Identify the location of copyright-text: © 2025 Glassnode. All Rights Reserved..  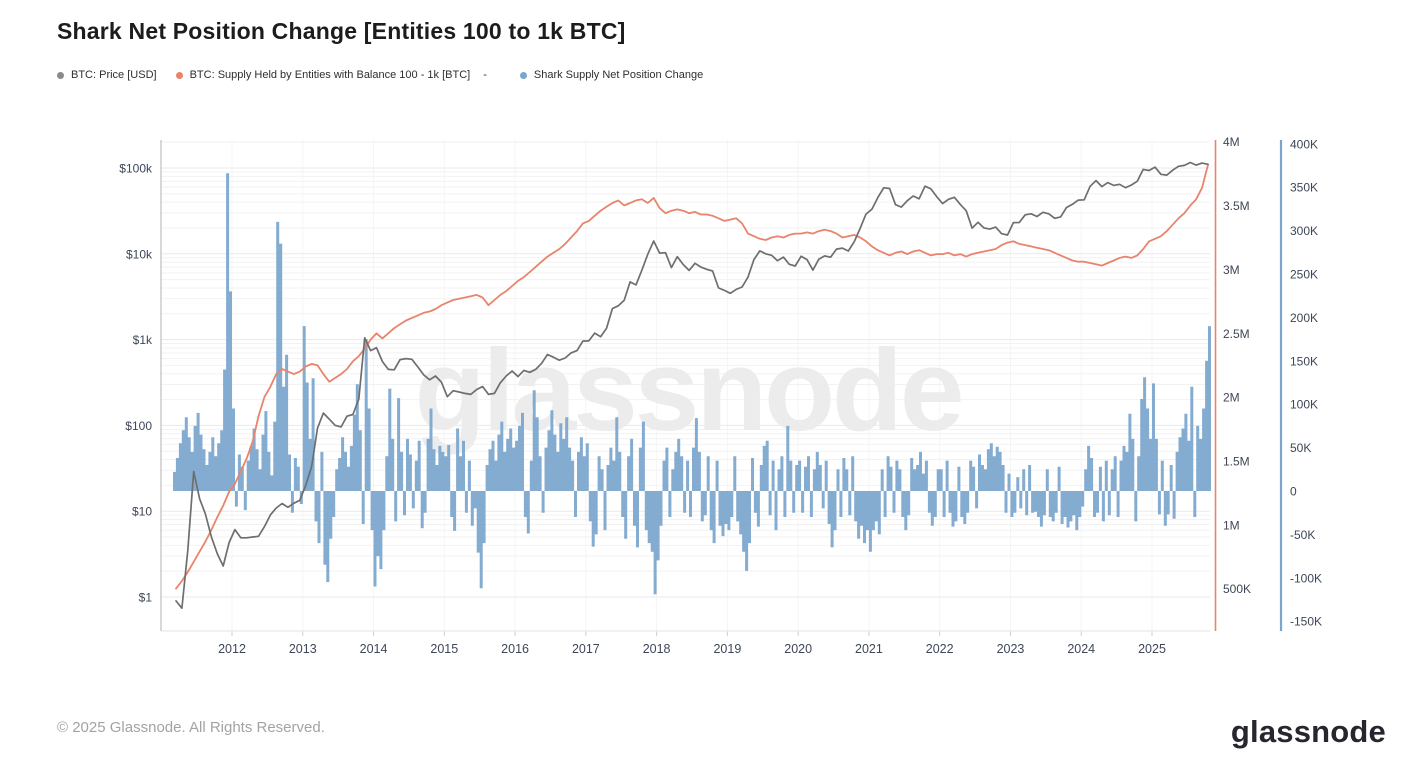
(191, 727).